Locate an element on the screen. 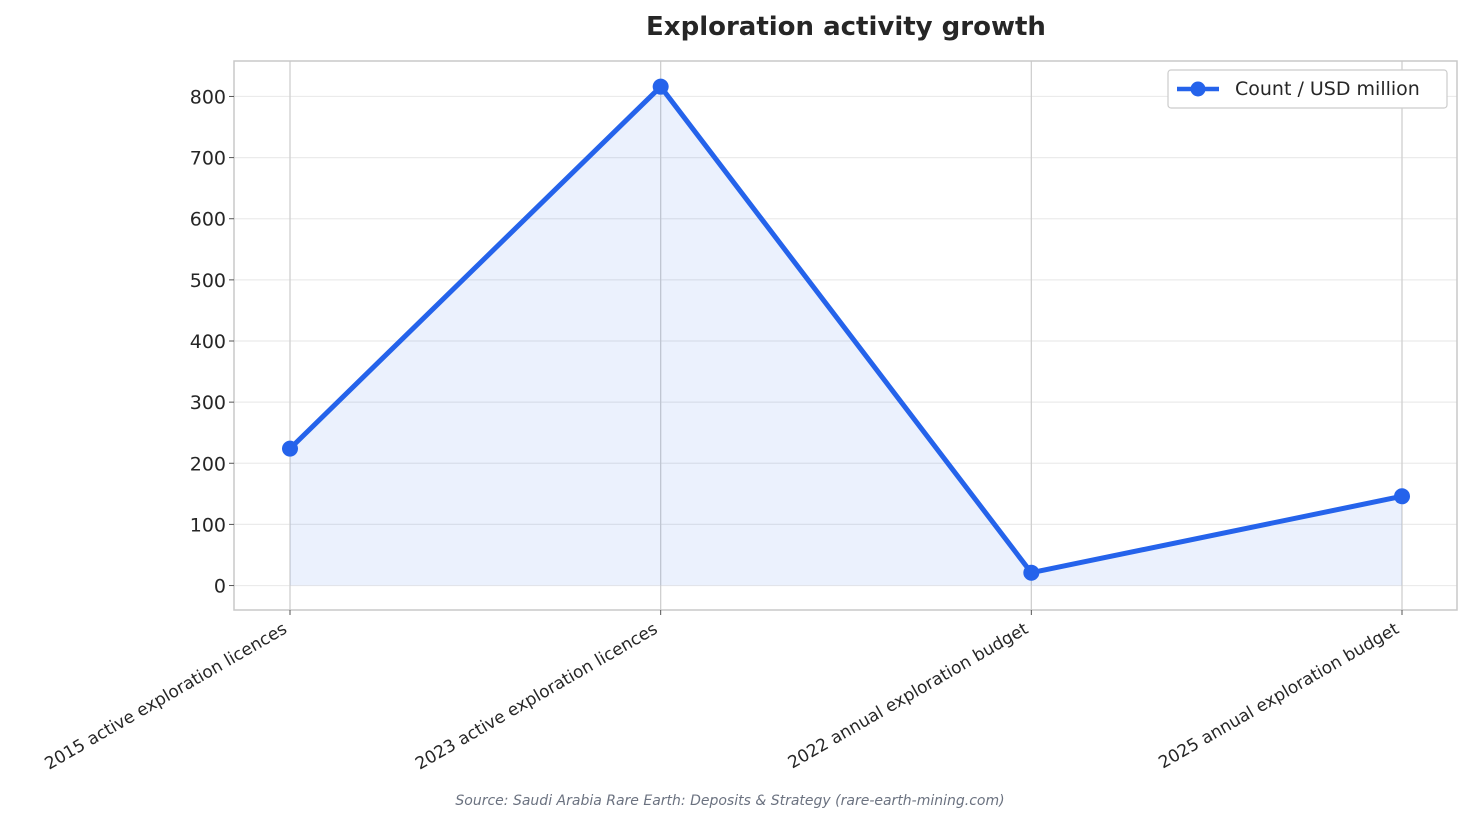 This screenshot has width=1472, height=824. legend: Count / USD million is located at coordinates (1307, 89).